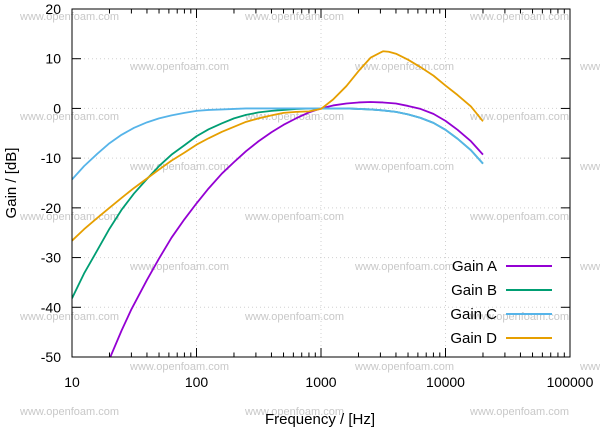  I want to click on series-line-gain-c, so click(278, 144).